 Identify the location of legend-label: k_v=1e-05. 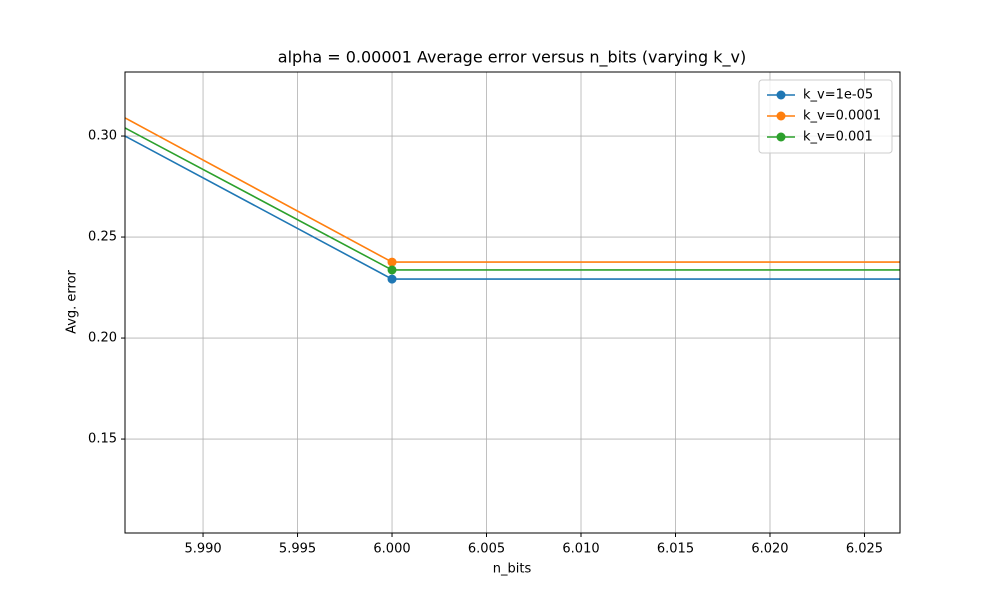
(838, 95).